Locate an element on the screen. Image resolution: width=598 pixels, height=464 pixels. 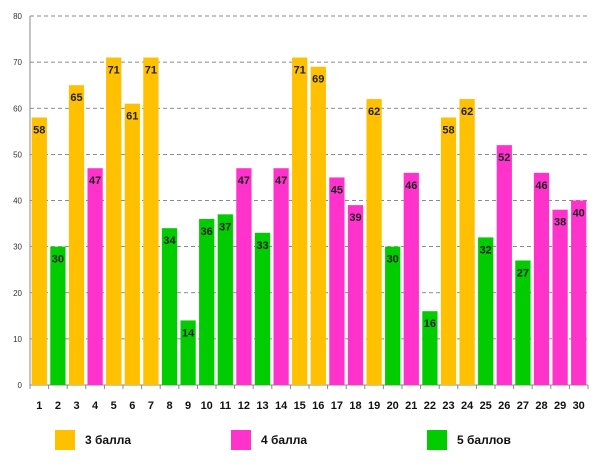
y-tick-label: 30 is located at coordinates (17, 247).